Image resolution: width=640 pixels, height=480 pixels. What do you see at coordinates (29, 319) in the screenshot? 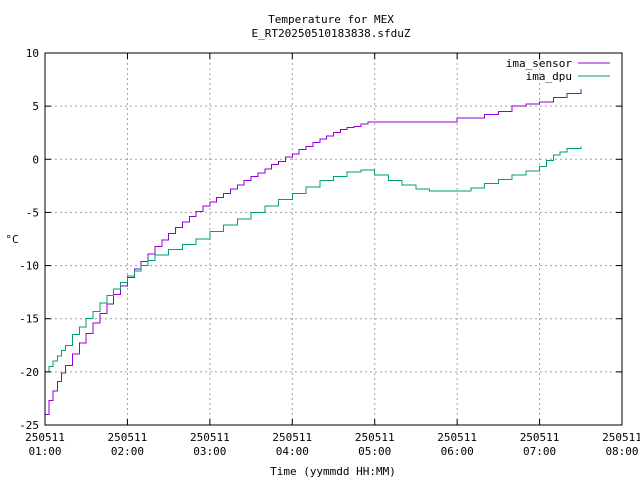
I see `y-tick-label: -15` at bounding box center [29, 319].